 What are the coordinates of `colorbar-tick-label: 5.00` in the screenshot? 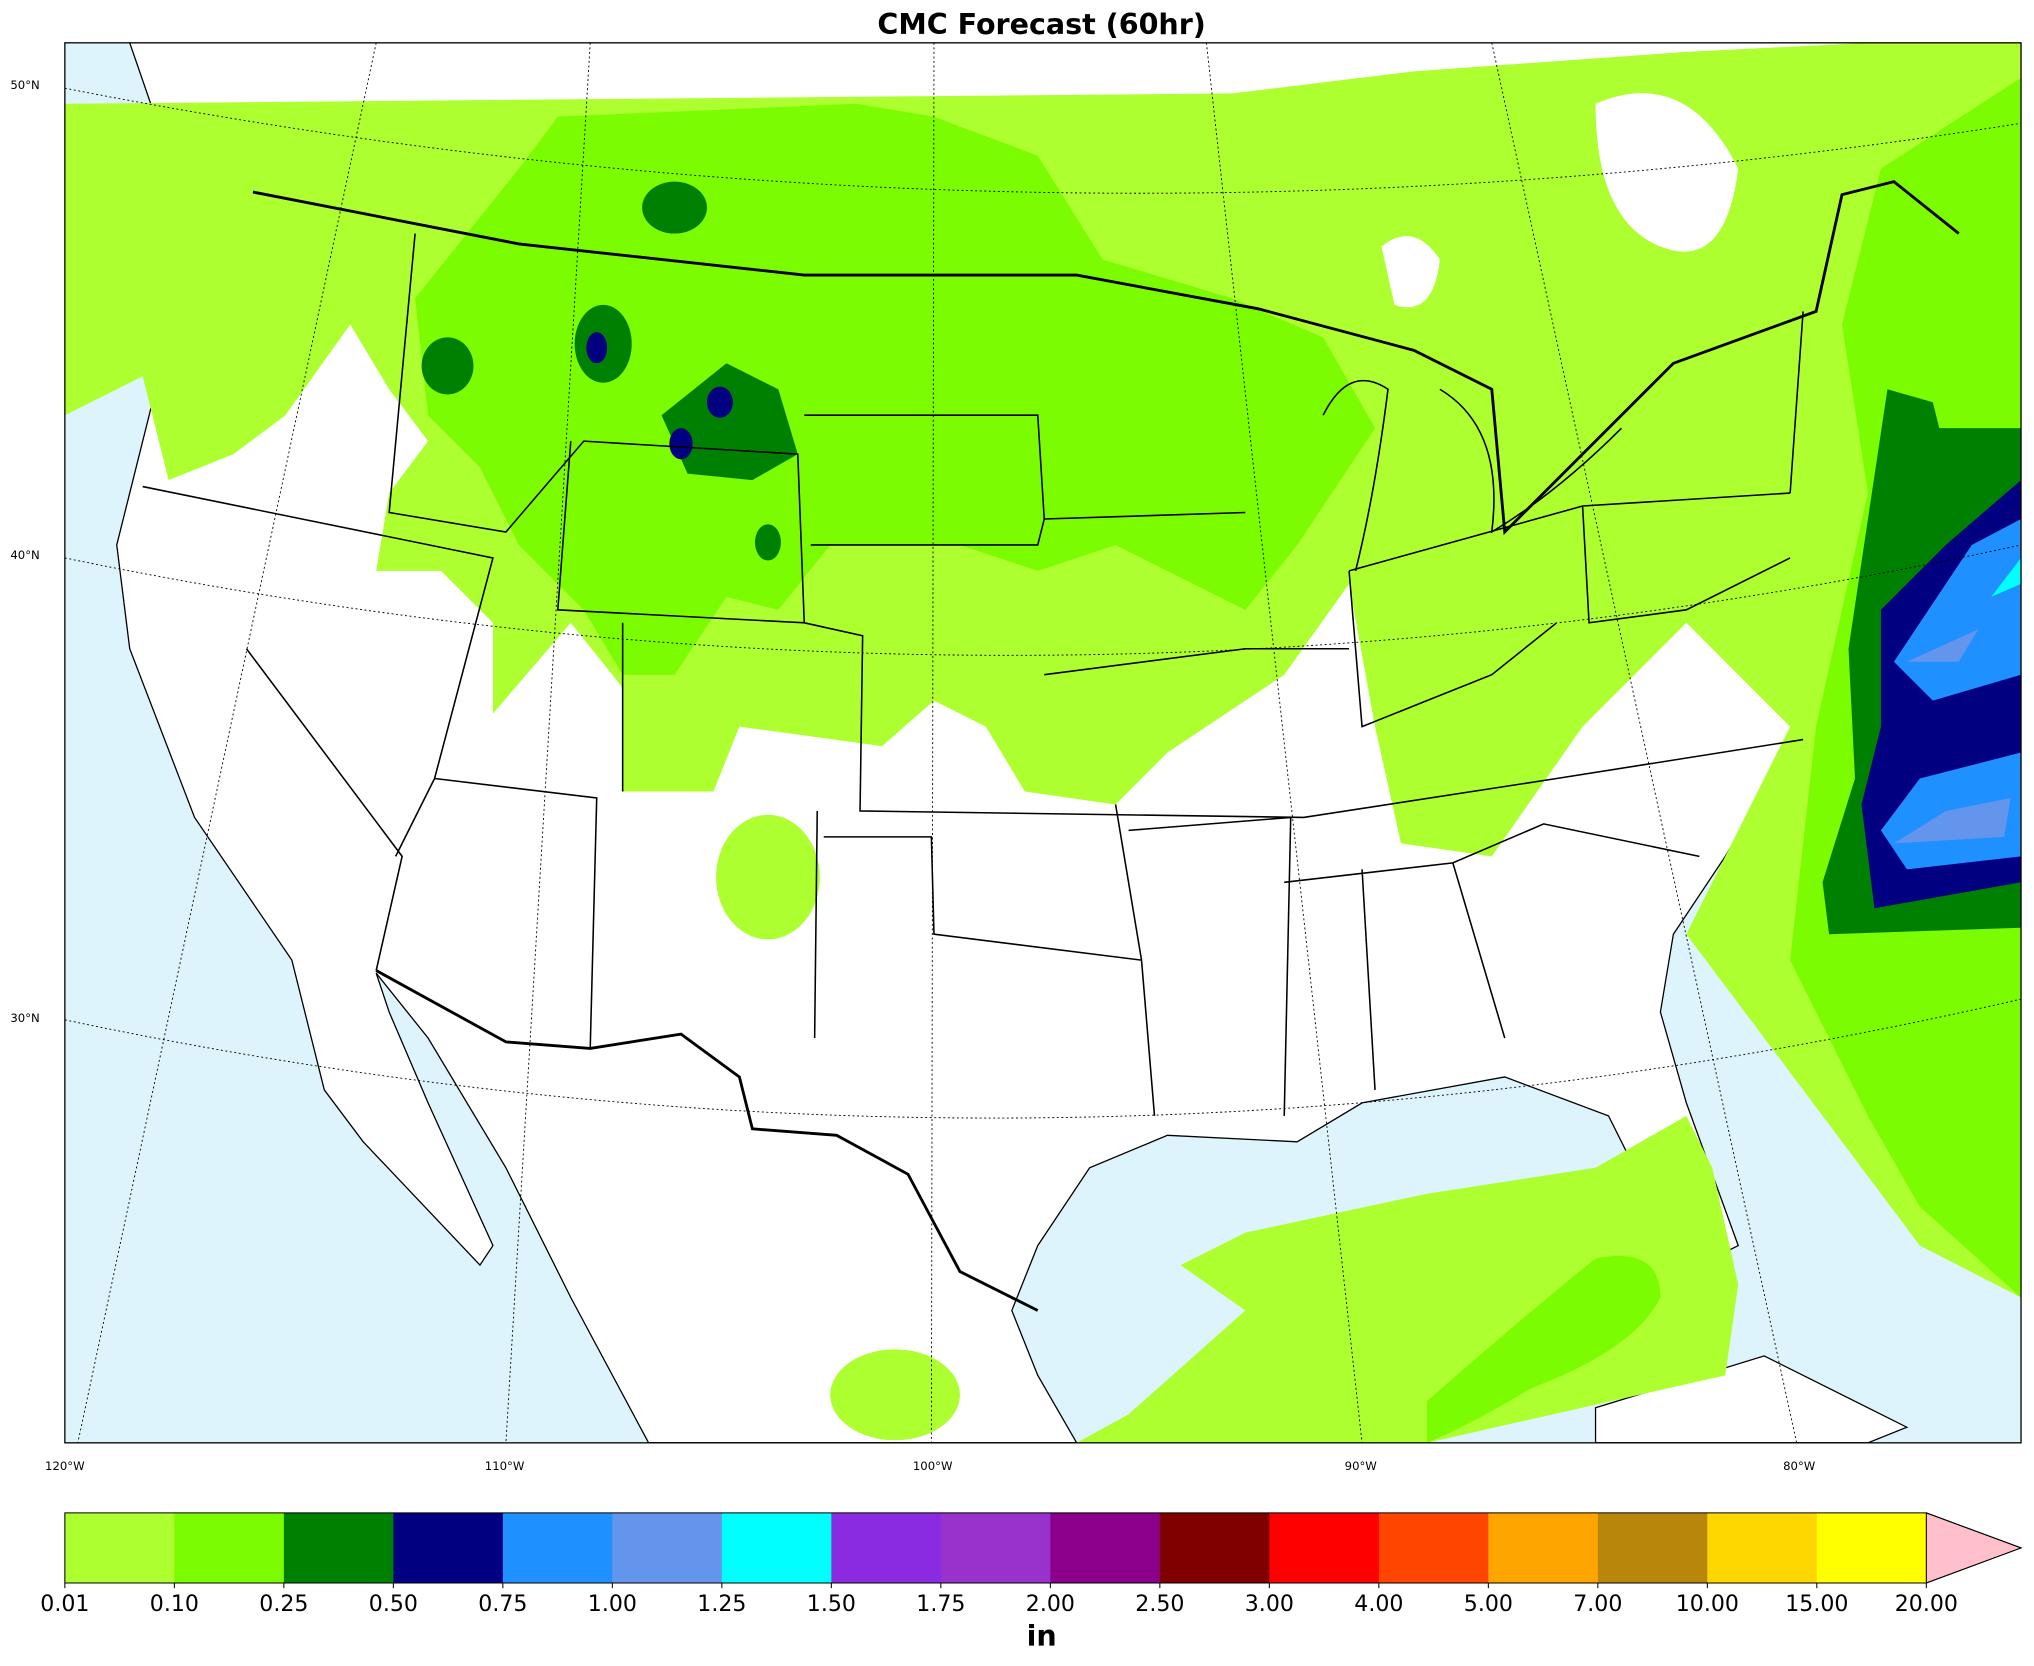 It's located at (1488, 1604).